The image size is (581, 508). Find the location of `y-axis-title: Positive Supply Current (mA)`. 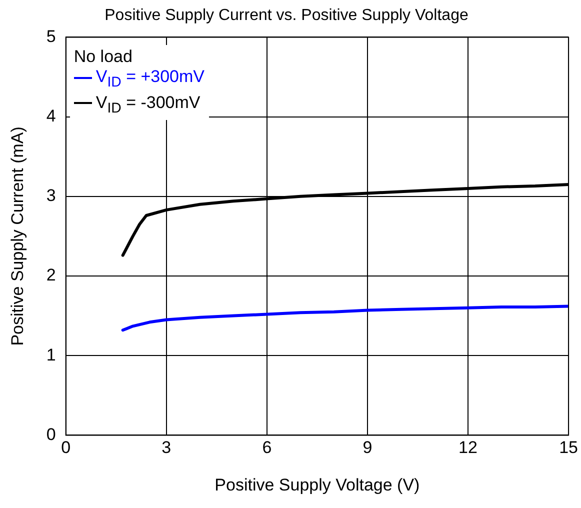

y-axis-title: Positive Supply Current (mA) is located at coordinates (17, 236).